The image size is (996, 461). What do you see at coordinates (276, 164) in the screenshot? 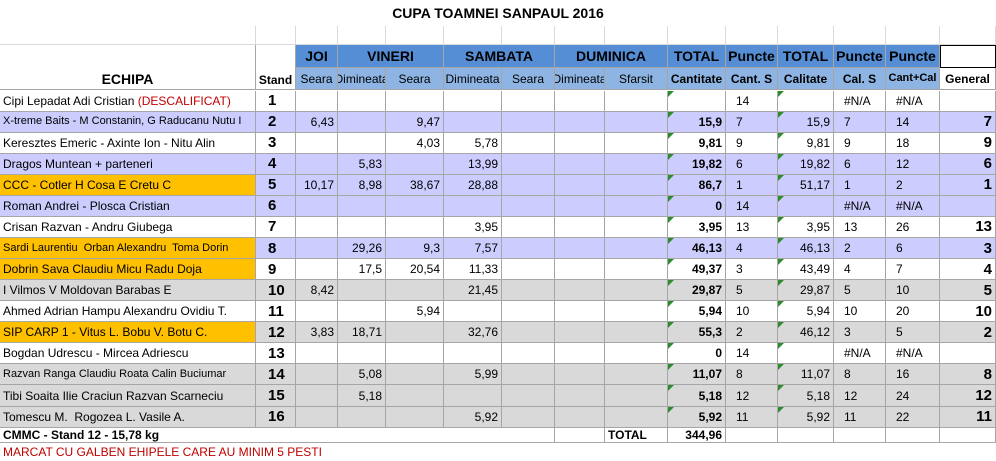
I see `stand-cell: 4` at bounding box center [276, 164].